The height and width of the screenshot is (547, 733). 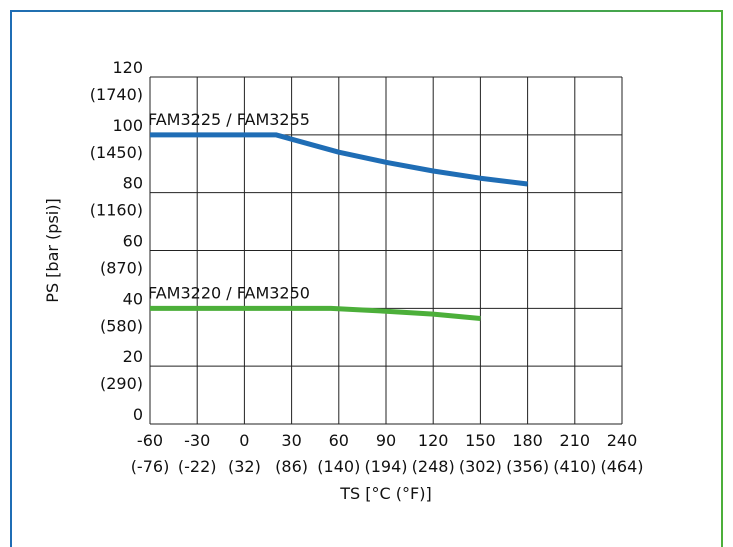 What do you see at coordinates (150, 466) in the screenshot?
I see `x-tick-sublabel: (-76)` at bounding box center [150, 466].